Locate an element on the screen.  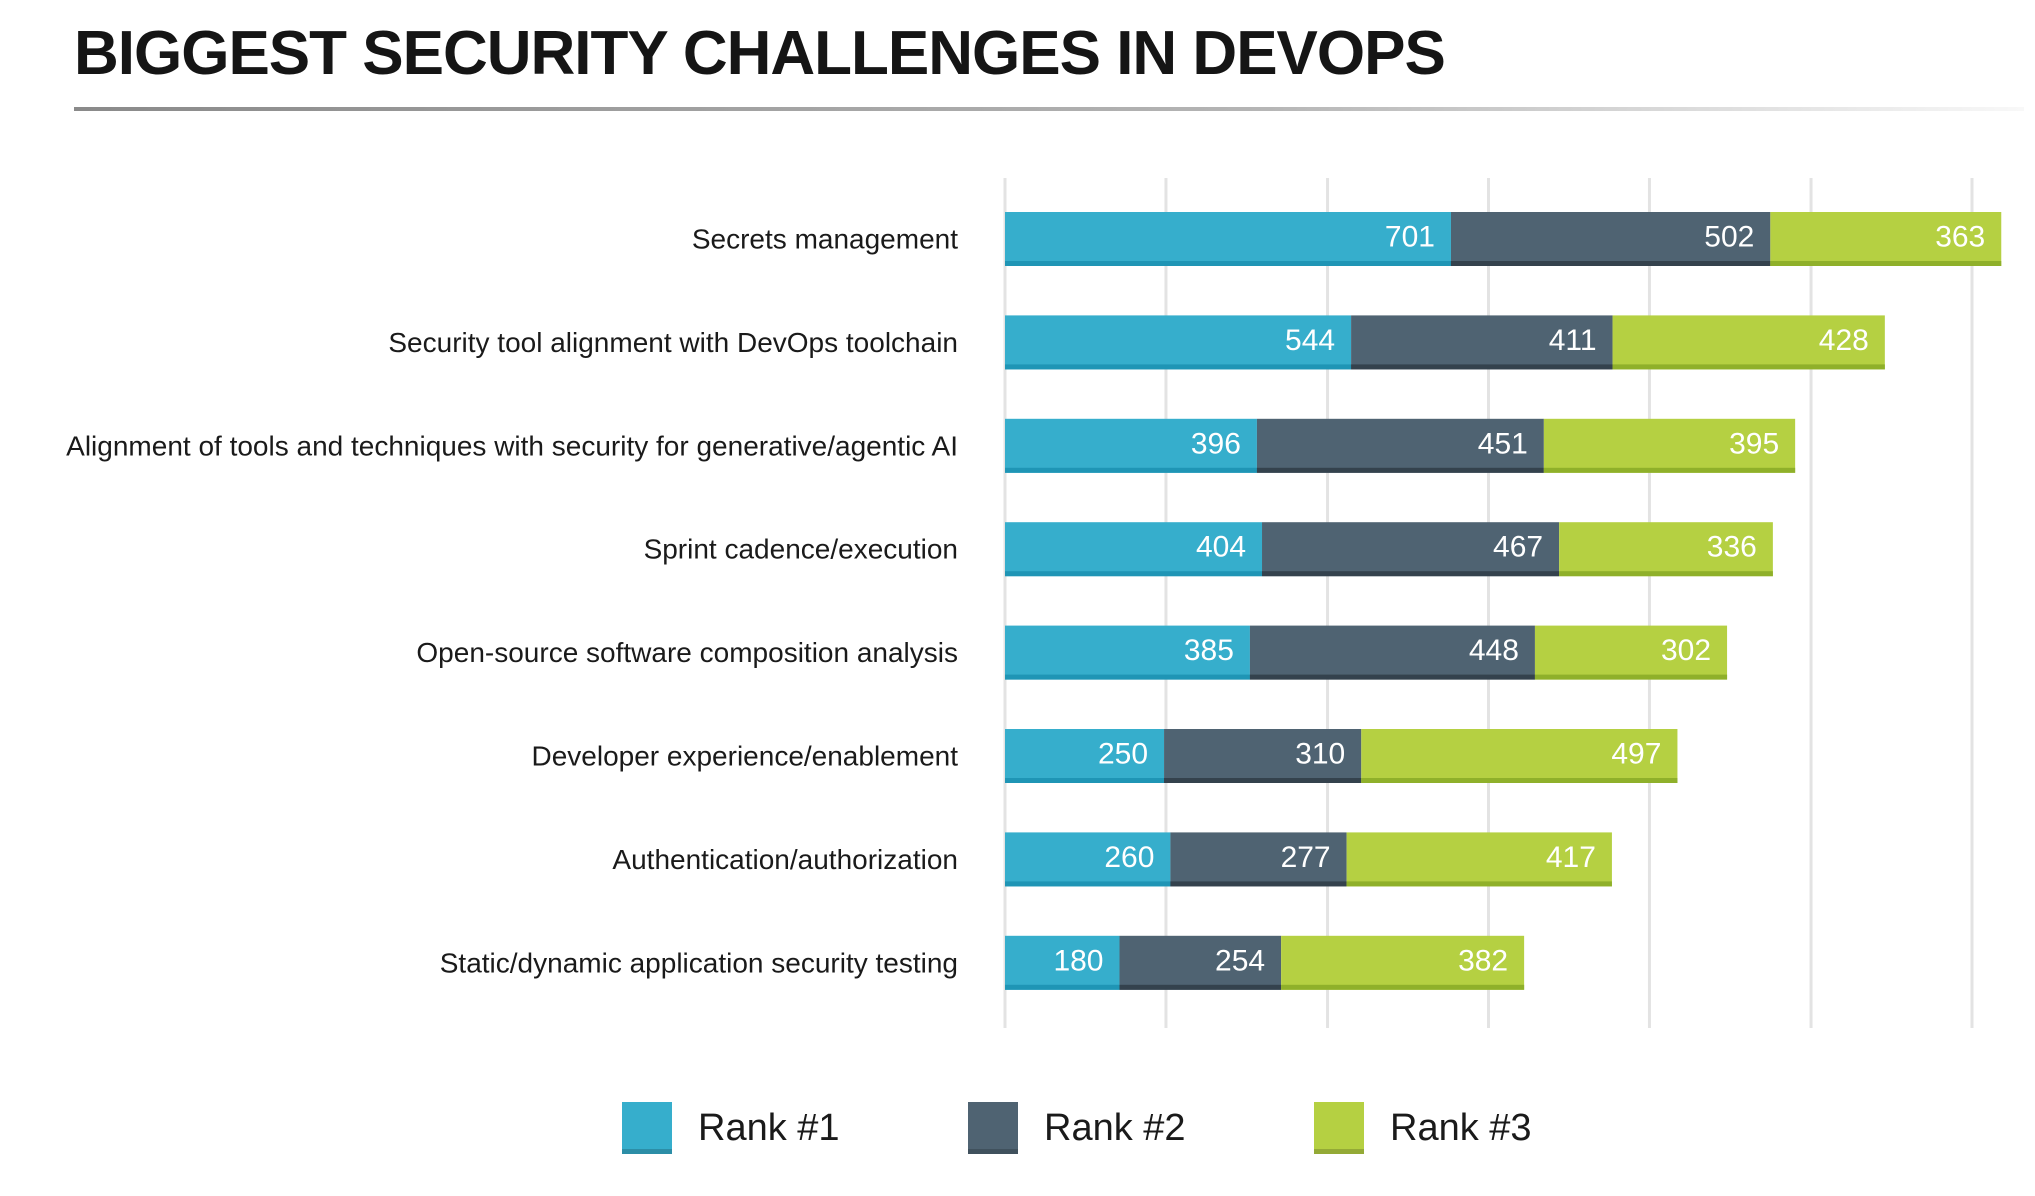
legend-item-rank-1: Rank #1 is located at coordinates (731, 1128).